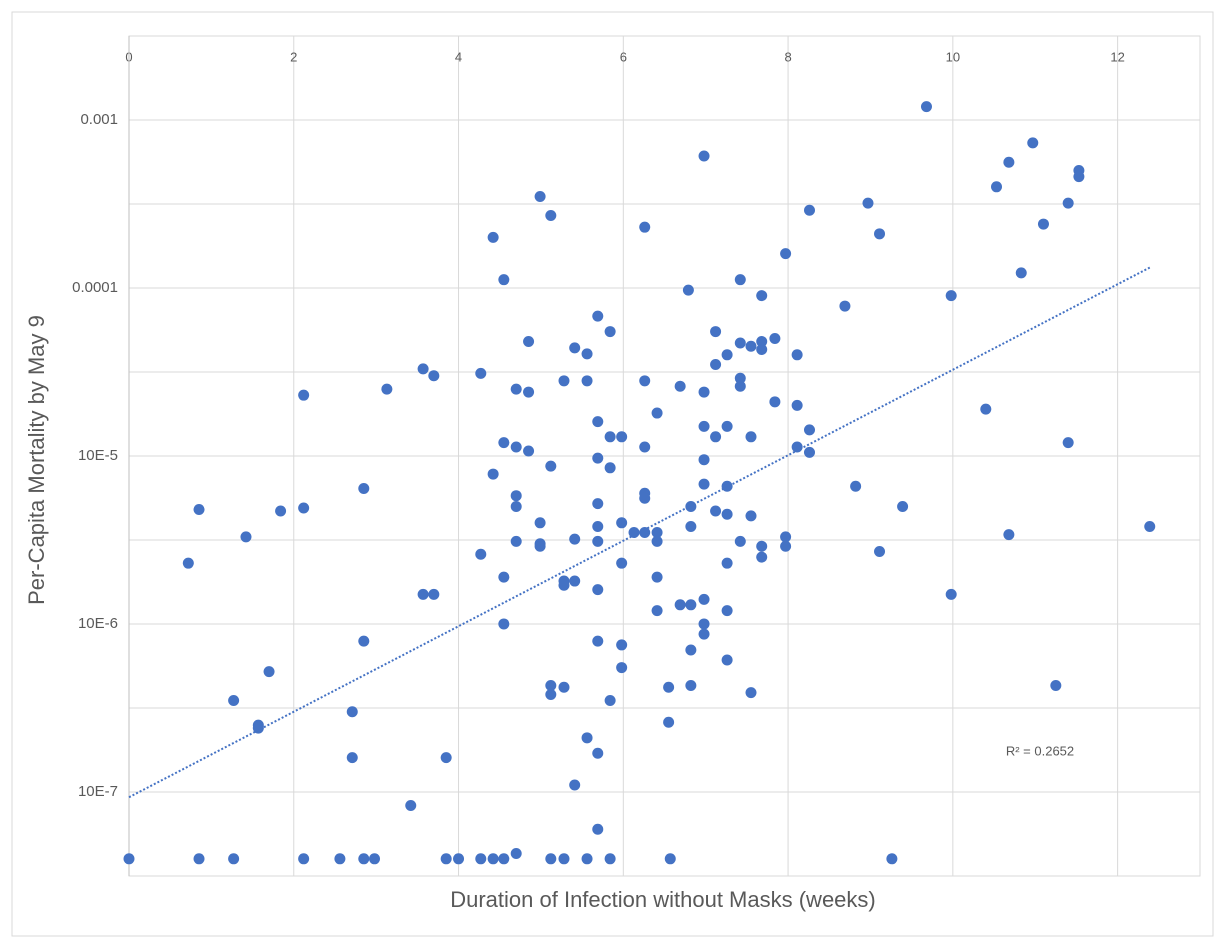 This screenshot has width=1214, height=937. I want to click on x-tick-label: 2, so click(293, 56).